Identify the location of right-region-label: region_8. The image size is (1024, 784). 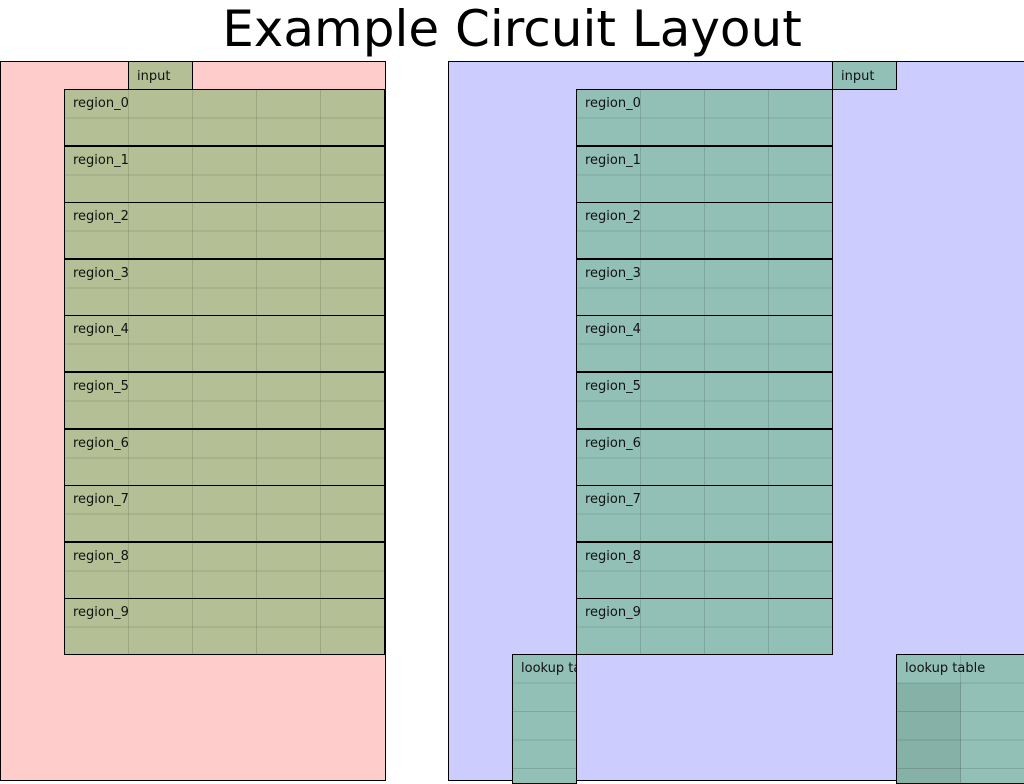
(613, 556).